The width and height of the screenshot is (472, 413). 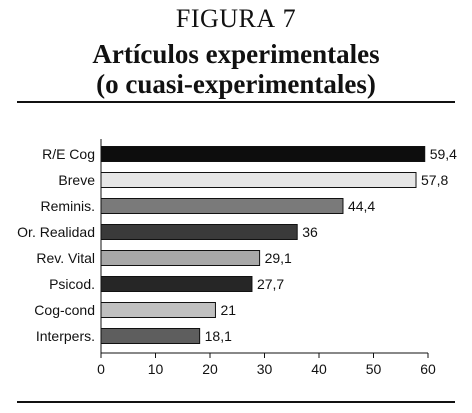 I want to click on value-label: 36, so click(x=310, y=232).